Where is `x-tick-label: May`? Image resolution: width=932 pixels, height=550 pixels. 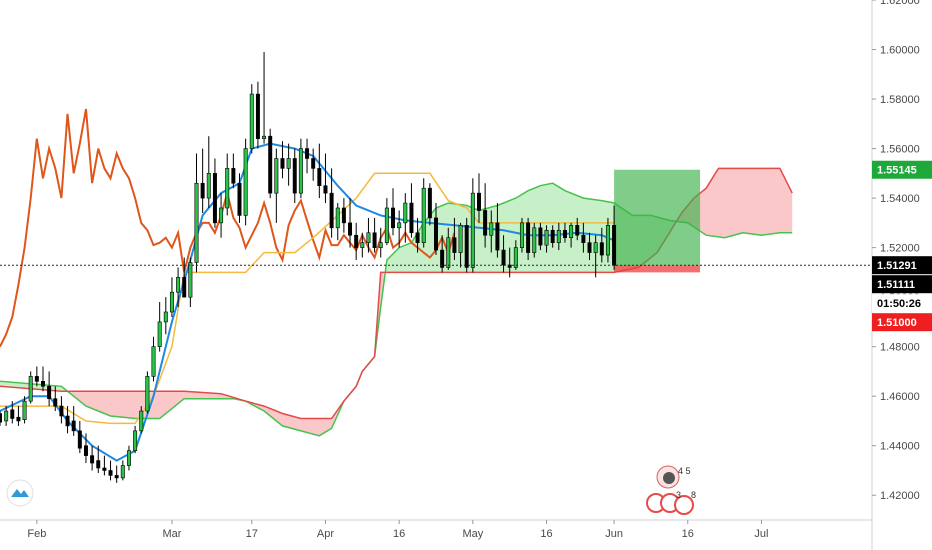
x-tick-label: May is located at coordinates (472, 534).